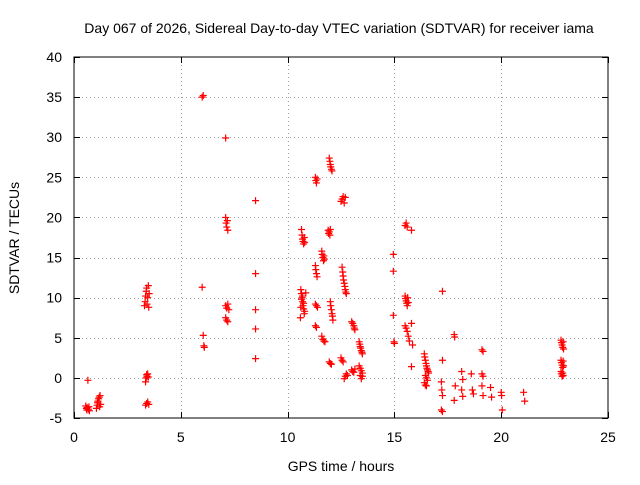  Describe the element at coordinates (58, 378) in the screenshot. I see `y-tick-label: 0` at that location.